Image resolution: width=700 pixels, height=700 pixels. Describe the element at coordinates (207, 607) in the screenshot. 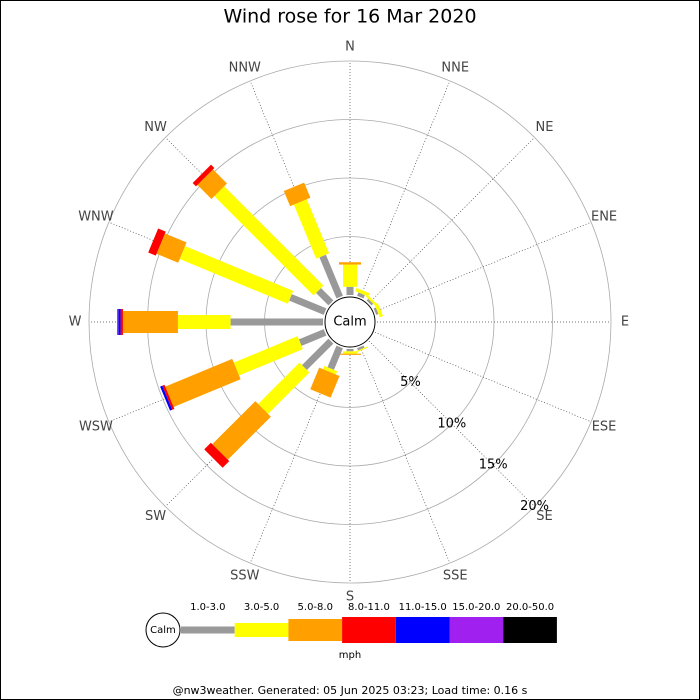

I see `legend-label: 1.0-3.0` at that location.